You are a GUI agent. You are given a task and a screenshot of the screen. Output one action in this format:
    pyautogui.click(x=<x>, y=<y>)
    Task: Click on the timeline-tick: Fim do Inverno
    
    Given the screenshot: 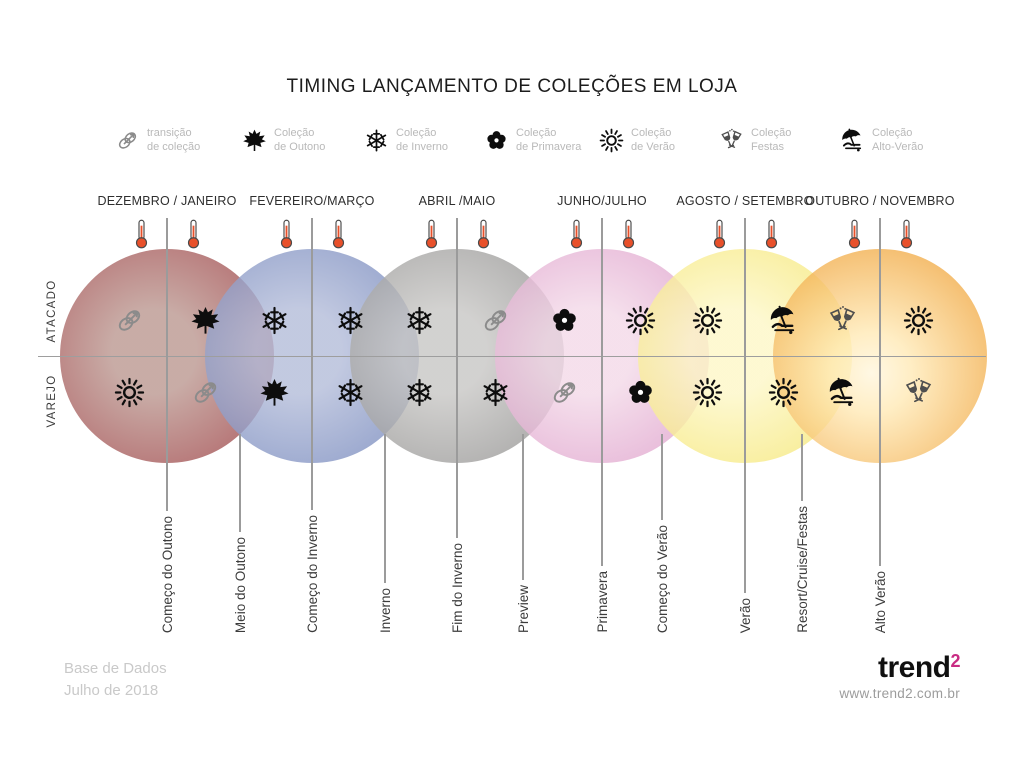 What is the action you would take?
    pyautogui.click(x=457, y=425)
    